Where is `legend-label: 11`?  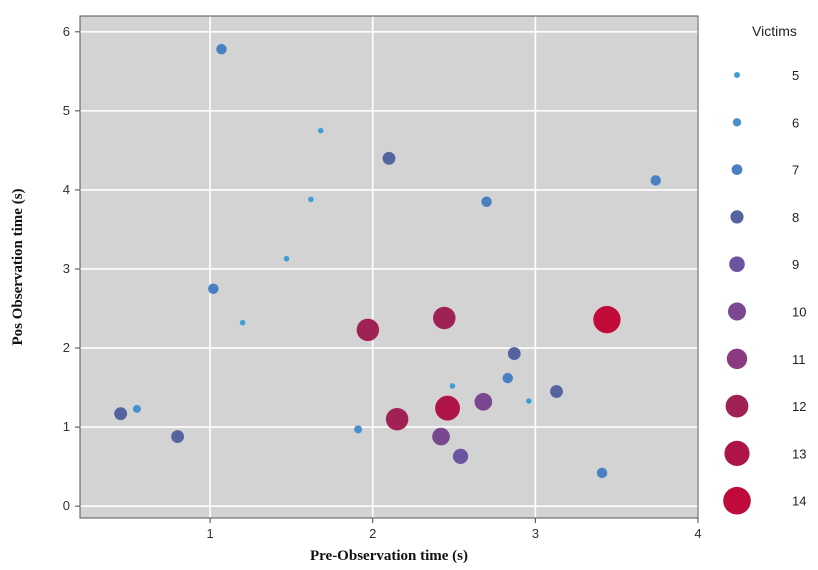
legend-label: 11 is located at coordinates (799, 359).